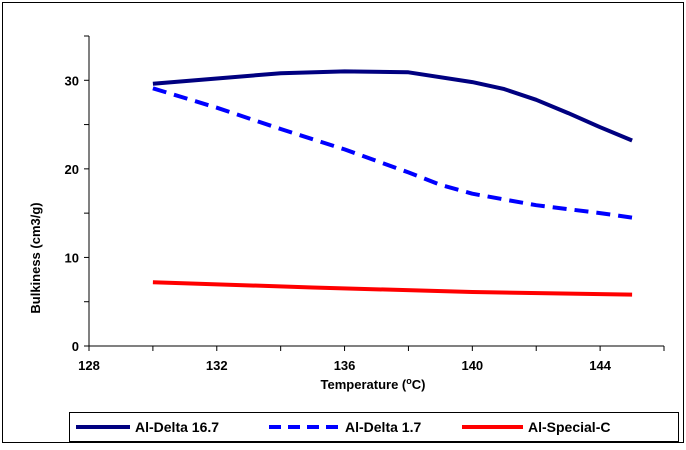 The height and width of the screenshot is (450, 686). What do you see at coordinates (72, 169) in the screenshot?
I see `y-tick-label: 20` at bounding box center [72, 169].